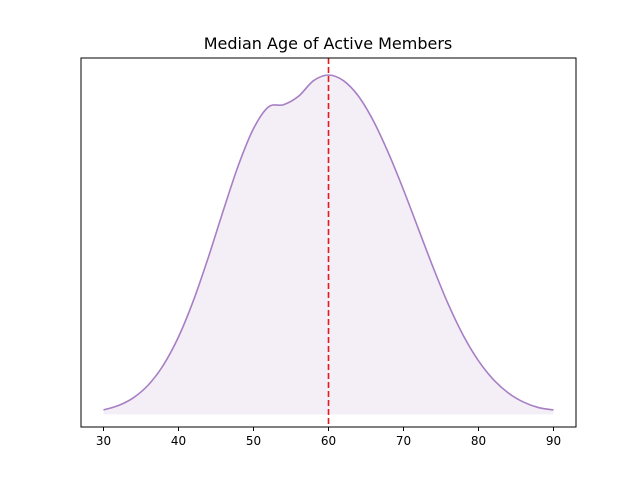 This screenshot has width=640, height=480. I want to click on x-tick-label: 90, so click(553, 441).